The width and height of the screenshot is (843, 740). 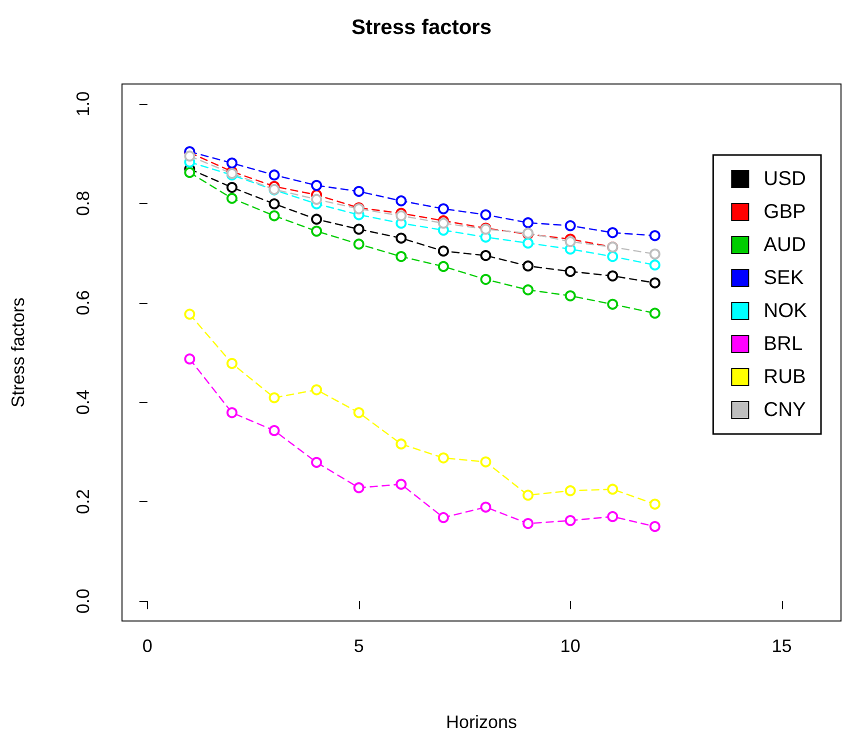 I want to click on legend-label: CNY, so click(x=785, y=410).